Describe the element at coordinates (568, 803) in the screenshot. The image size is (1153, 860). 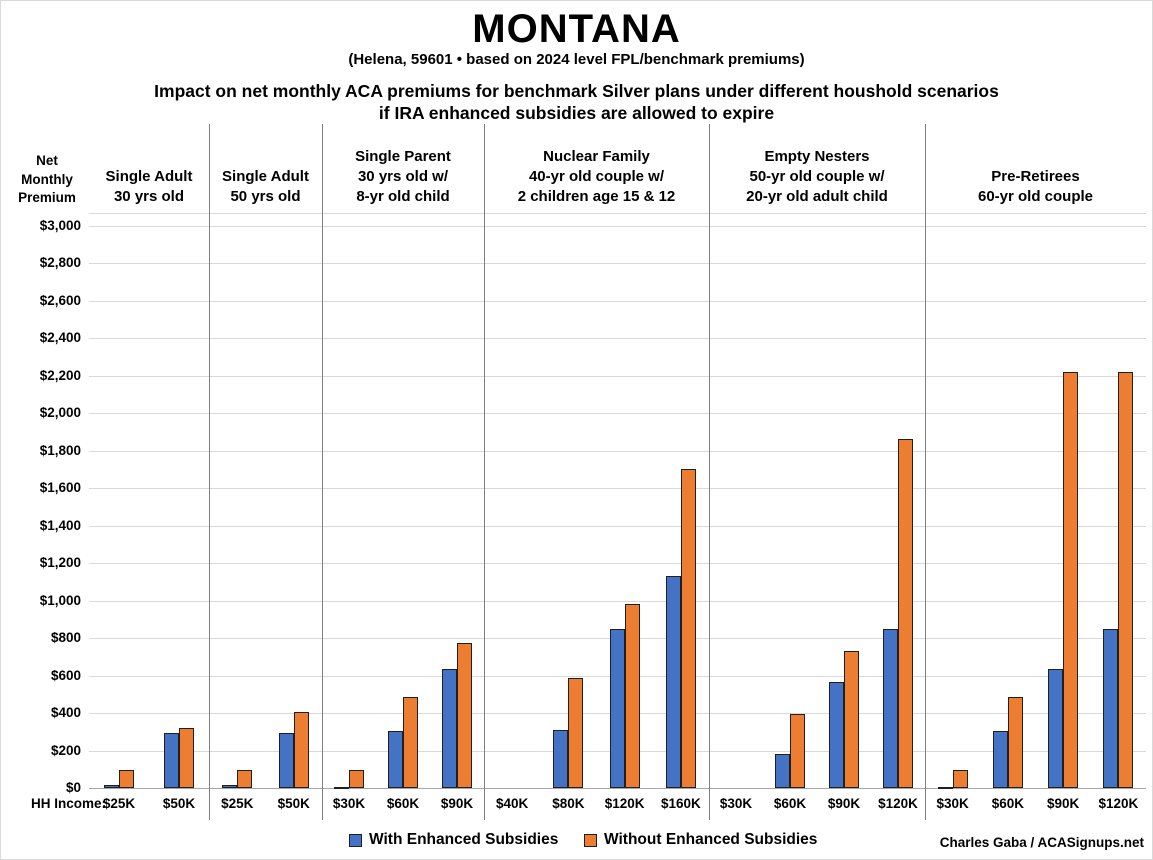
I see `income-label: $80K` at that location.